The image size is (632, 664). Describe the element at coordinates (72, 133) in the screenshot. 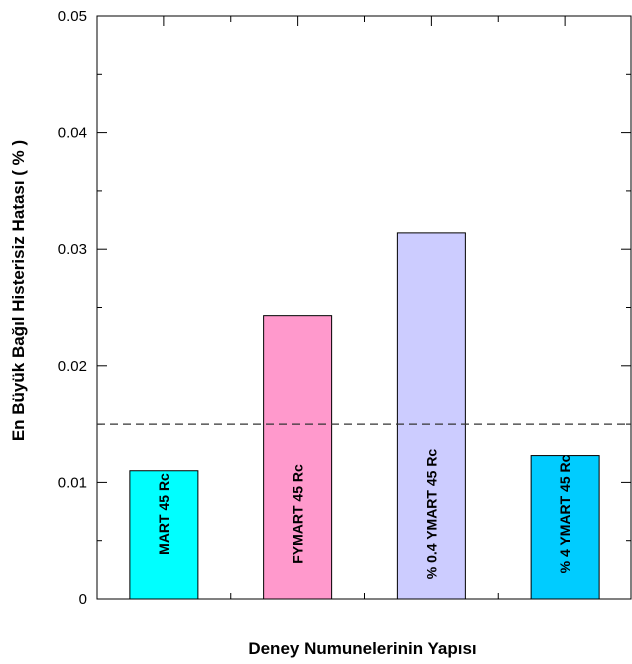

I see `y-tick-label: 0.04` at that location.